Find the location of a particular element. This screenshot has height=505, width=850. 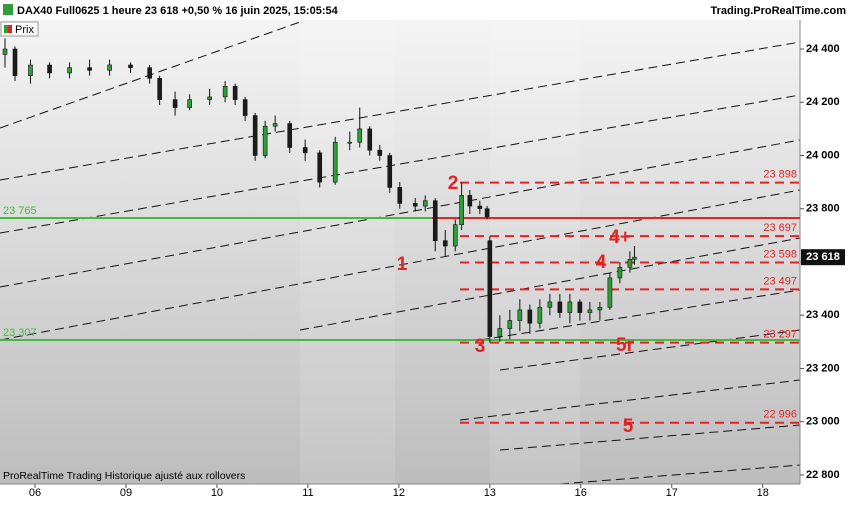

y-tick-label: 24 400 is located at coordinates (823, 49).